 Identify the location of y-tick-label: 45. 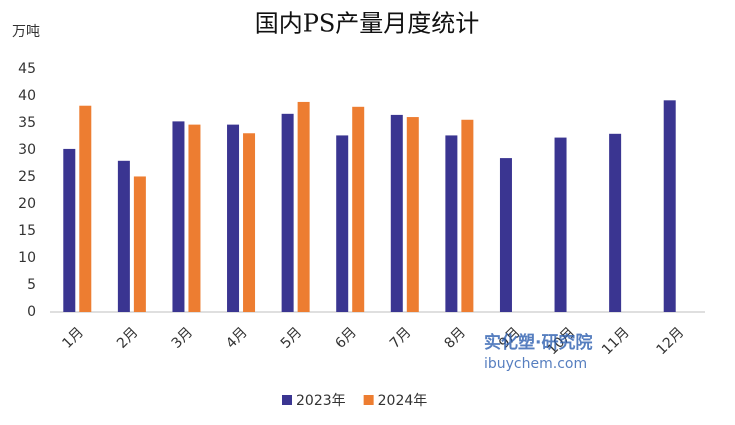
(27, 69).